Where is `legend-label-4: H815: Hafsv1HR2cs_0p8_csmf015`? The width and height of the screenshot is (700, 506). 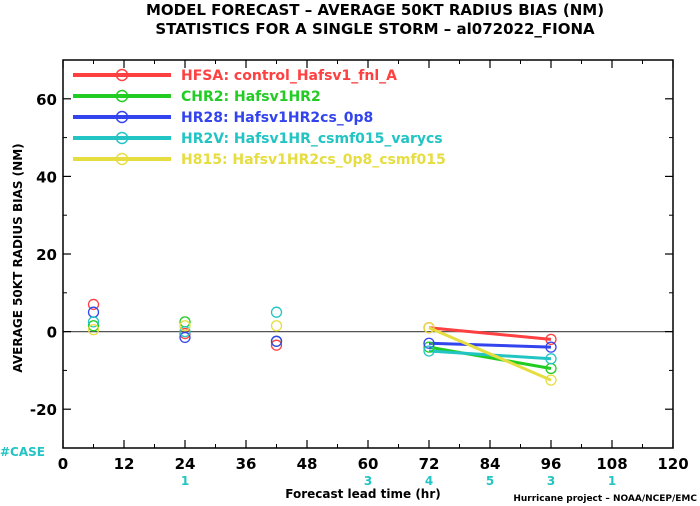
legend-label-4: H815: Hafsv1HR2cs_0p8_csmf015 is located at coordinates (313, 160).